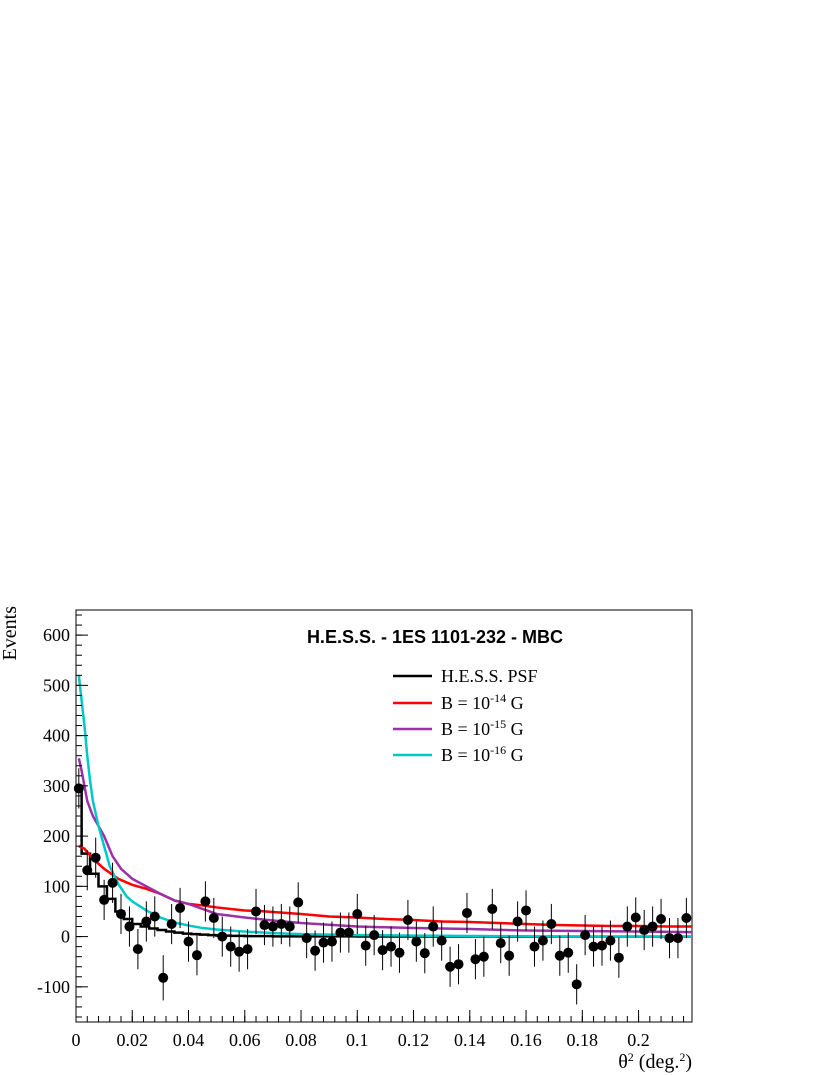  I want to click on x-tick-label: 0.08, so click(301, 1040).